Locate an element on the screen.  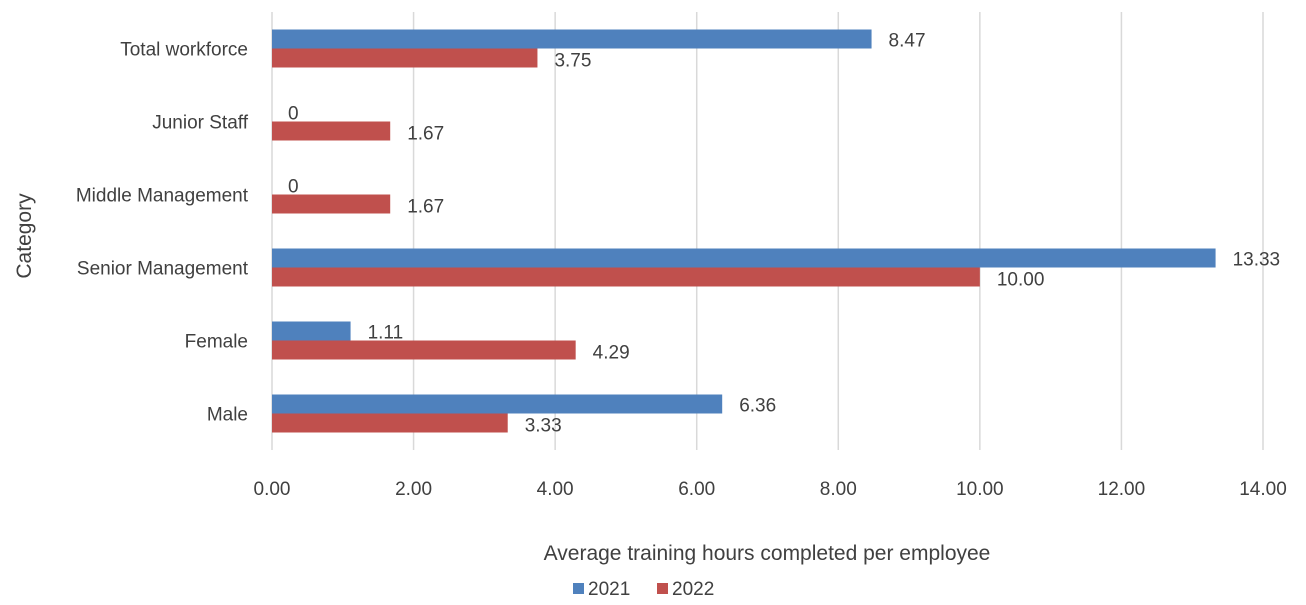
legend-label-2021: 2021 is located at coordinates (609, 589).